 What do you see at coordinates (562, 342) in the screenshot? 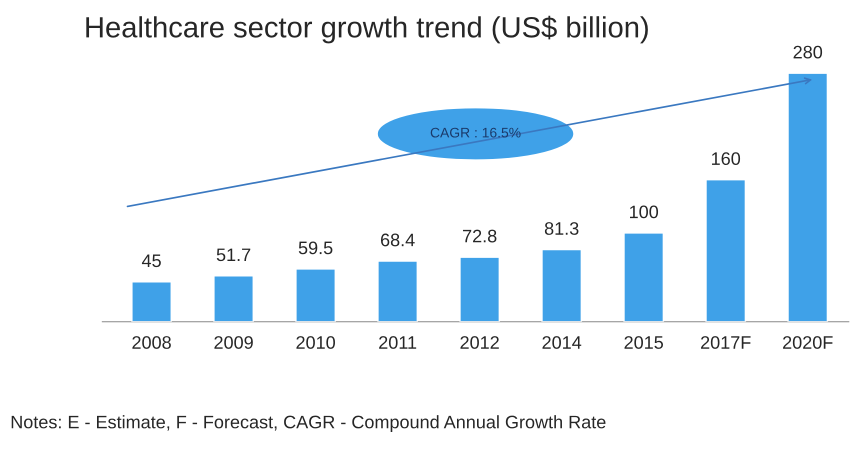
I see `x-tick-label: 2014` at bounding box center [562, 342].